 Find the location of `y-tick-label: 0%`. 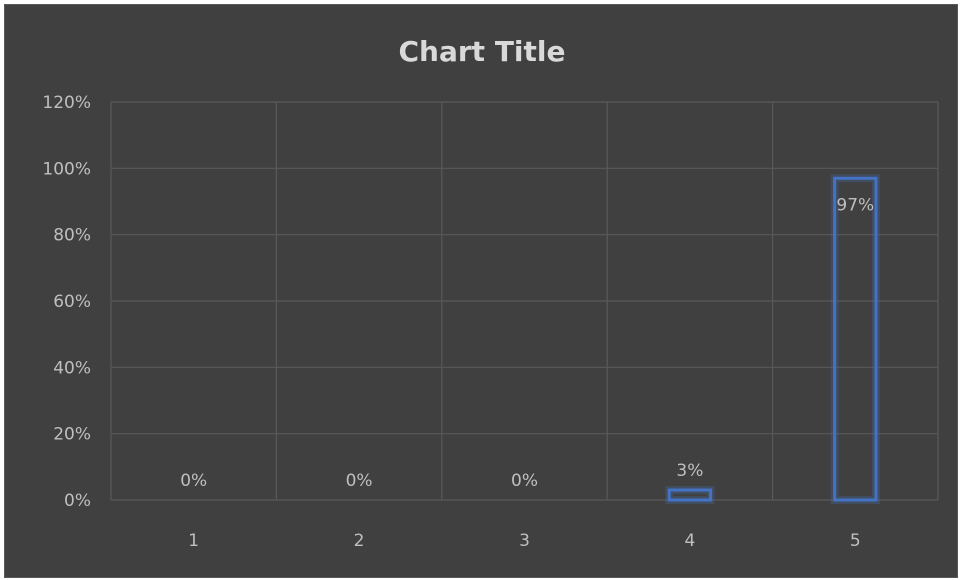

y-tick-label: 0% is located at coordinates (77, 501).